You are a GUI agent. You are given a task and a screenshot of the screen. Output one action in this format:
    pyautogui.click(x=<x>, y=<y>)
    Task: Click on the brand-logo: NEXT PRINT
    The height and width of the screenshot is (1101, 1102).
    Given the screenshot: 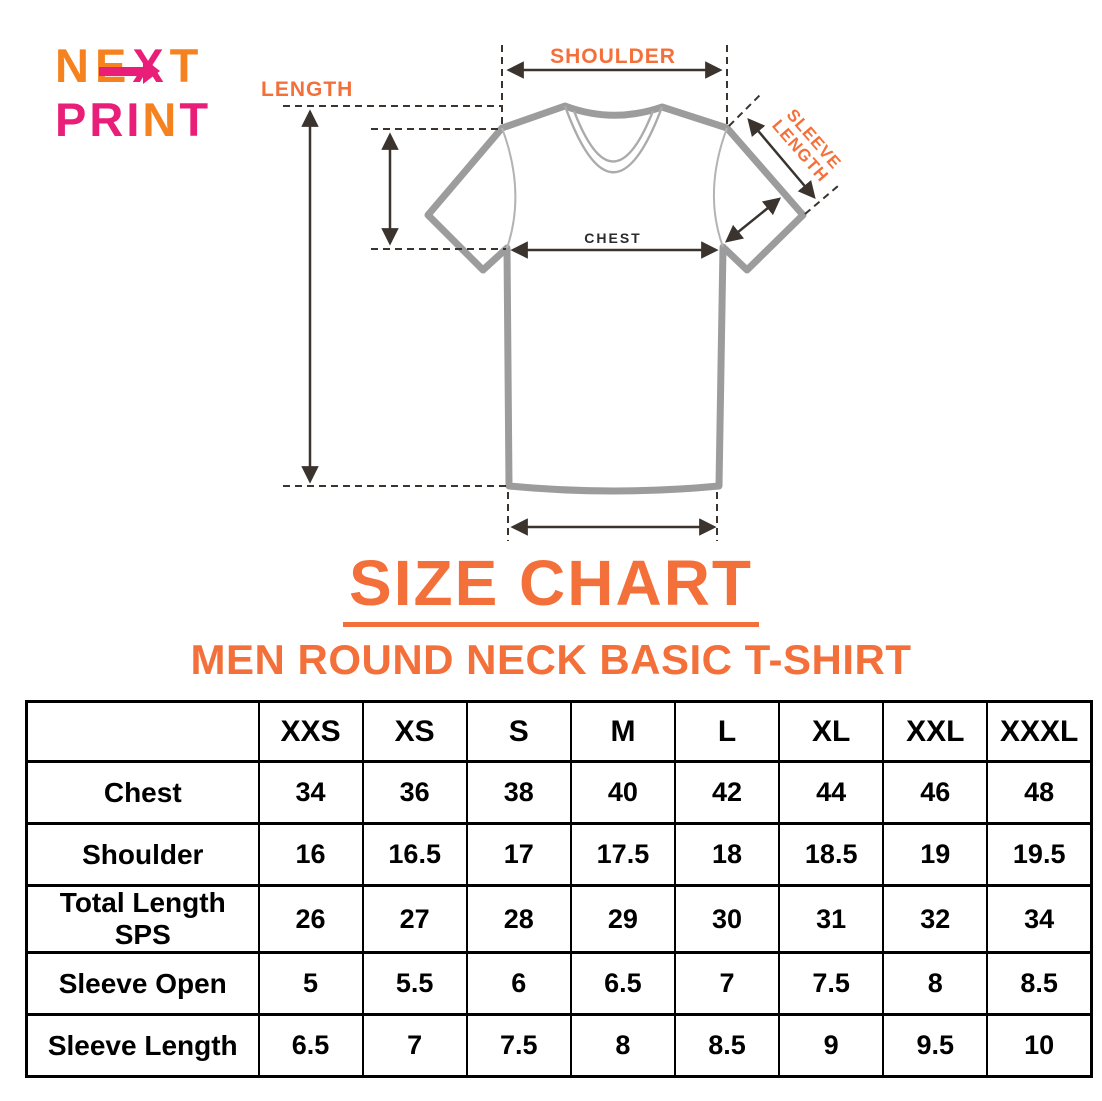 What is the action you would take?
    pyautogui.click(x=133, y=92)
    